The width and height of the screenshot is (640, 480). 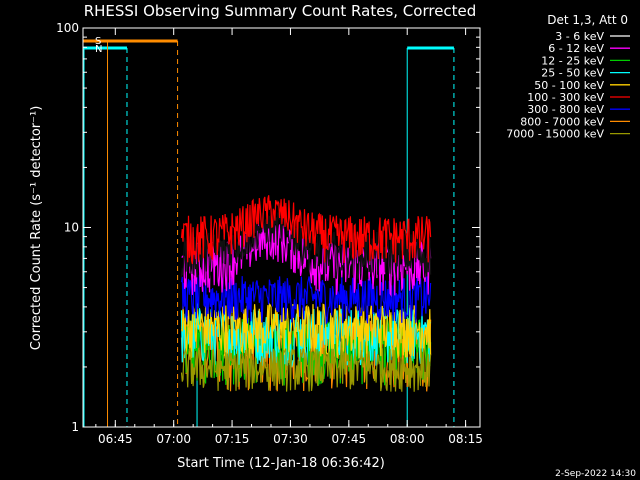 What do you see at coordinates (349, 439) in the screenshot?
I see `x-tick-label: 07:45` at bounding box center [349, 439].